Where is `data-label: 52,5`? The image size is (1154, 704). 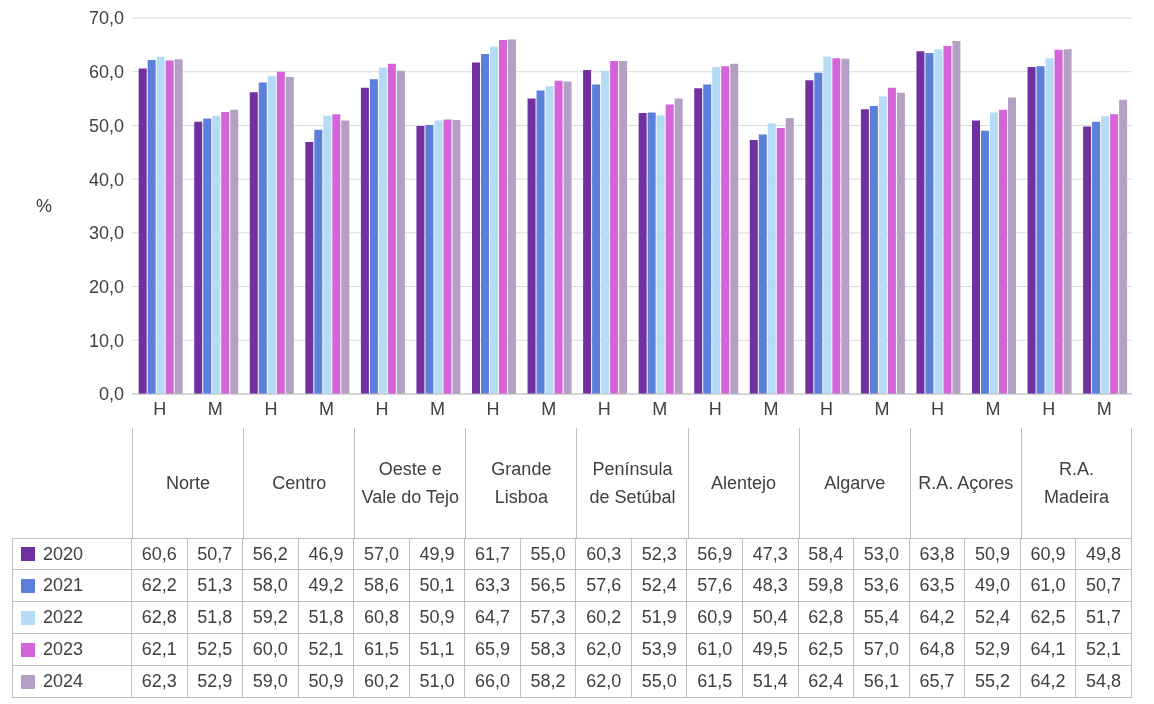 data-label: 52,5 is located at coordinates (215, 650).